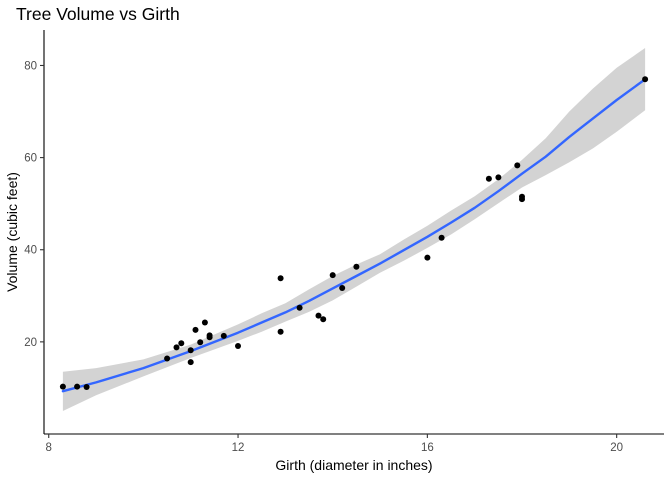 The width and height of the screenshot is (672, 480). What do you see at coordinates (34, 204) in the screenshot?
I see `y-axis-ticks: 20 40 60 80` at bounding box center [34, 204].